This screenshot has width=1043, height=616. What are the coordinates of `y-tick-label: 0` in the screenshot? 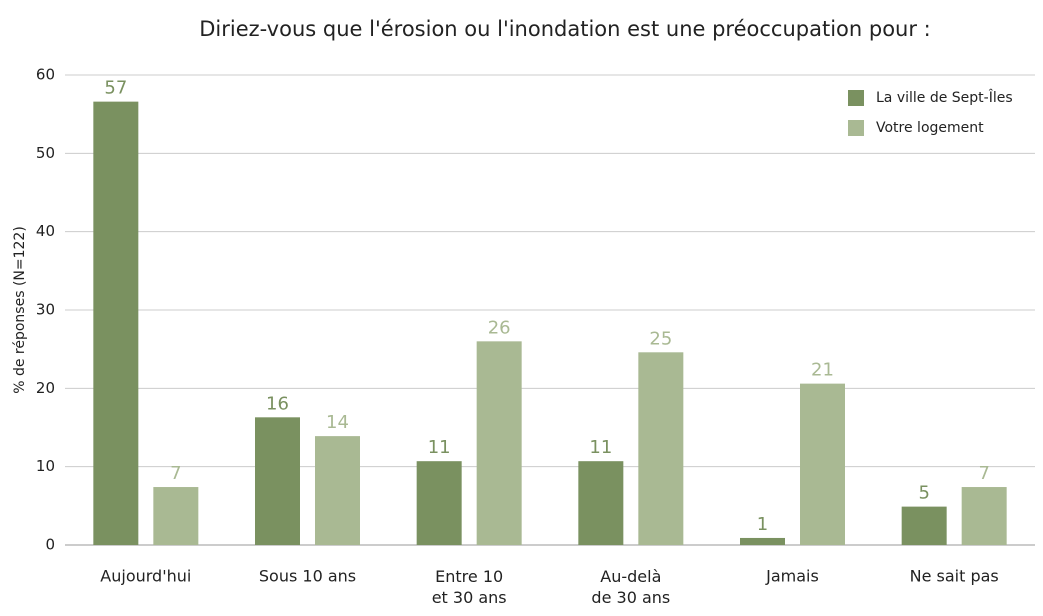 It's located at (50, 545).